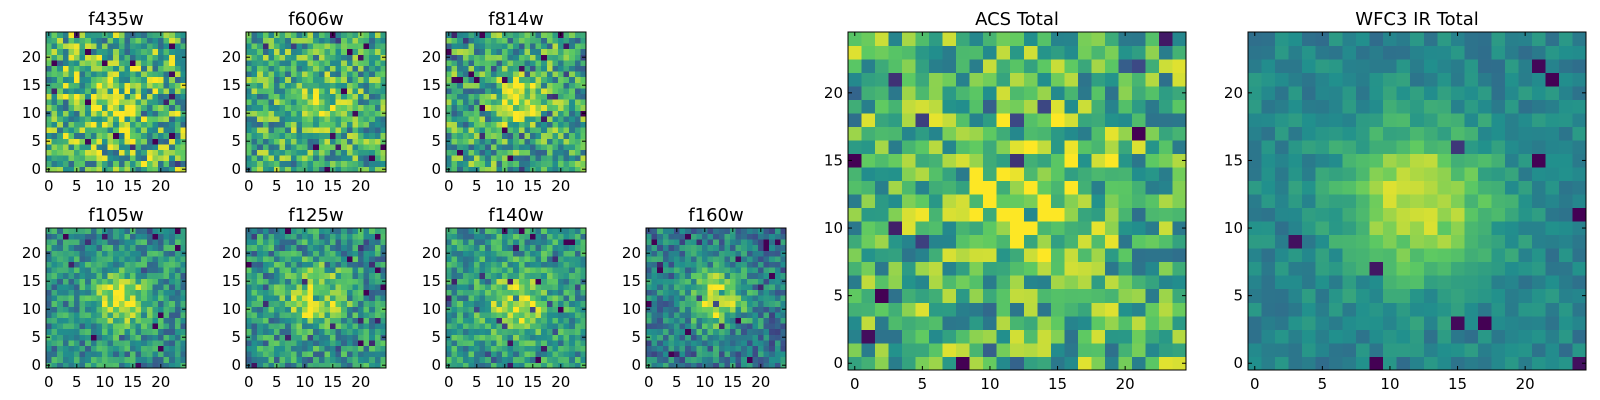 Image resolution: width=1600 pixels, height=400 pixels. What do you see at coordinates (315, 19) in the screenshot?
I see `panel-title: f606w` at bounding box center [315, 19].